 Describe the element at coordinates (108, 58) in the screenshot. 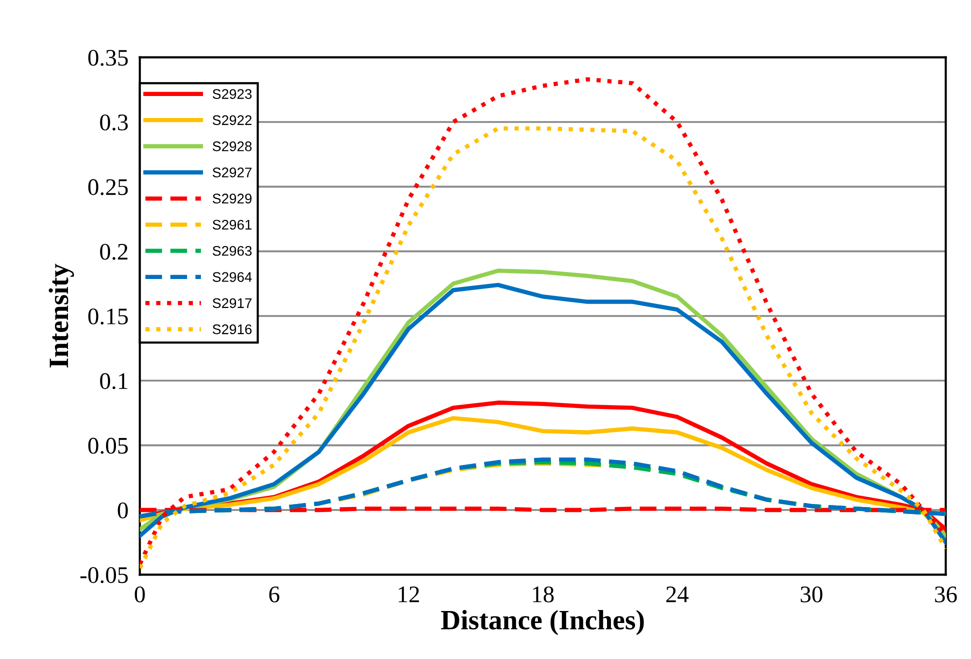

I see `y-tick-label: 0.35` at that location.